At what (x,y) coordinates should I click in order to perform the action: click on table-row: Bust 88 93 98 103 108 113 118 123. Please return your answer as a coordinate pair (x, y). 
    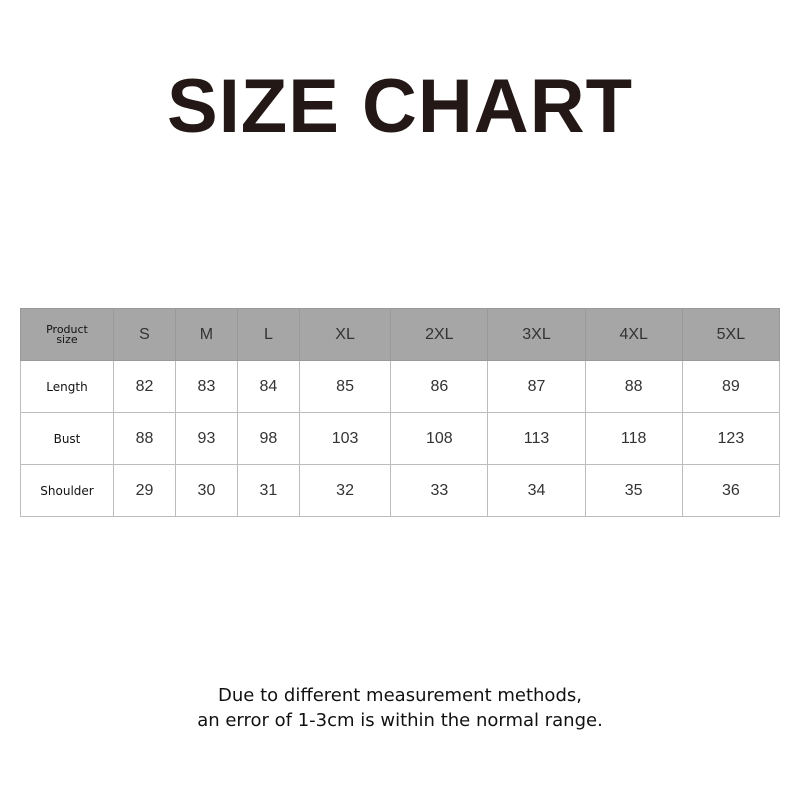
    Looking at the image, I should click on (400, 438).